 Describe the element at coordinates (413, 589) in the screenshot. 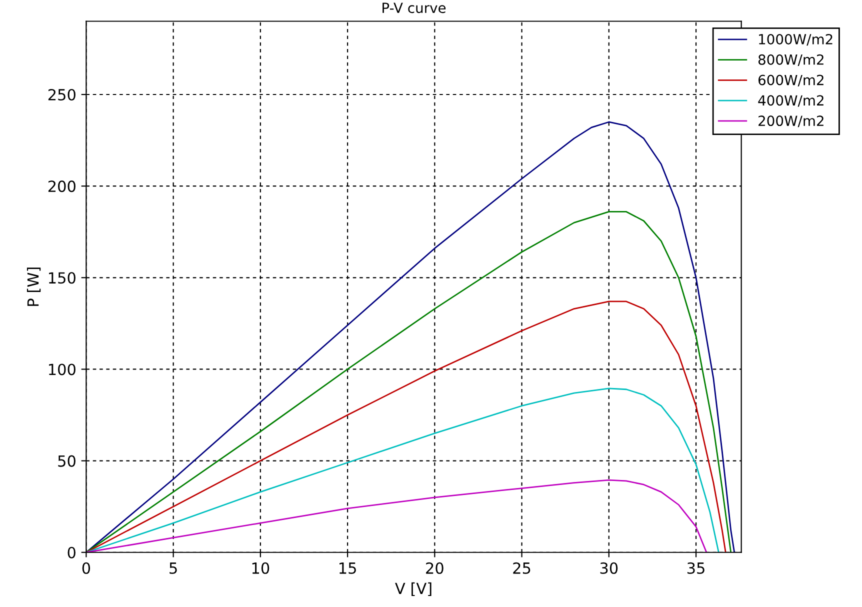

I see `x-axis-title: V [V]` at that location.